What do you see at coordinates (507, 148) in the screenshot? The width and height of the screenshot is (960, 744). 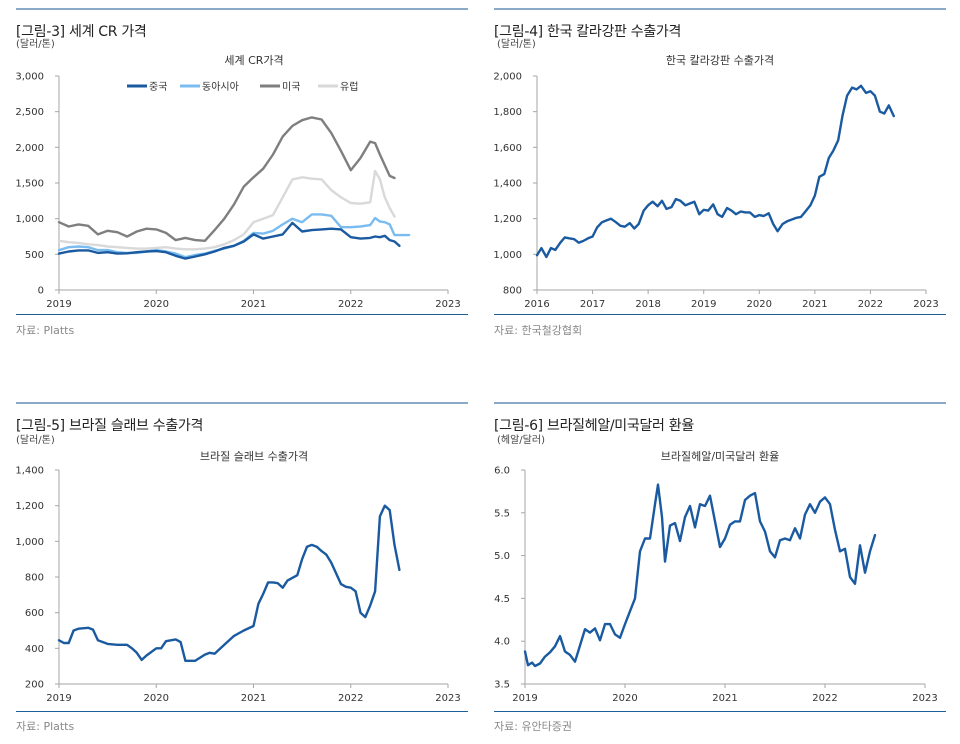 I see `y-tick-label: 1,600` at bounding box center [507, 148].